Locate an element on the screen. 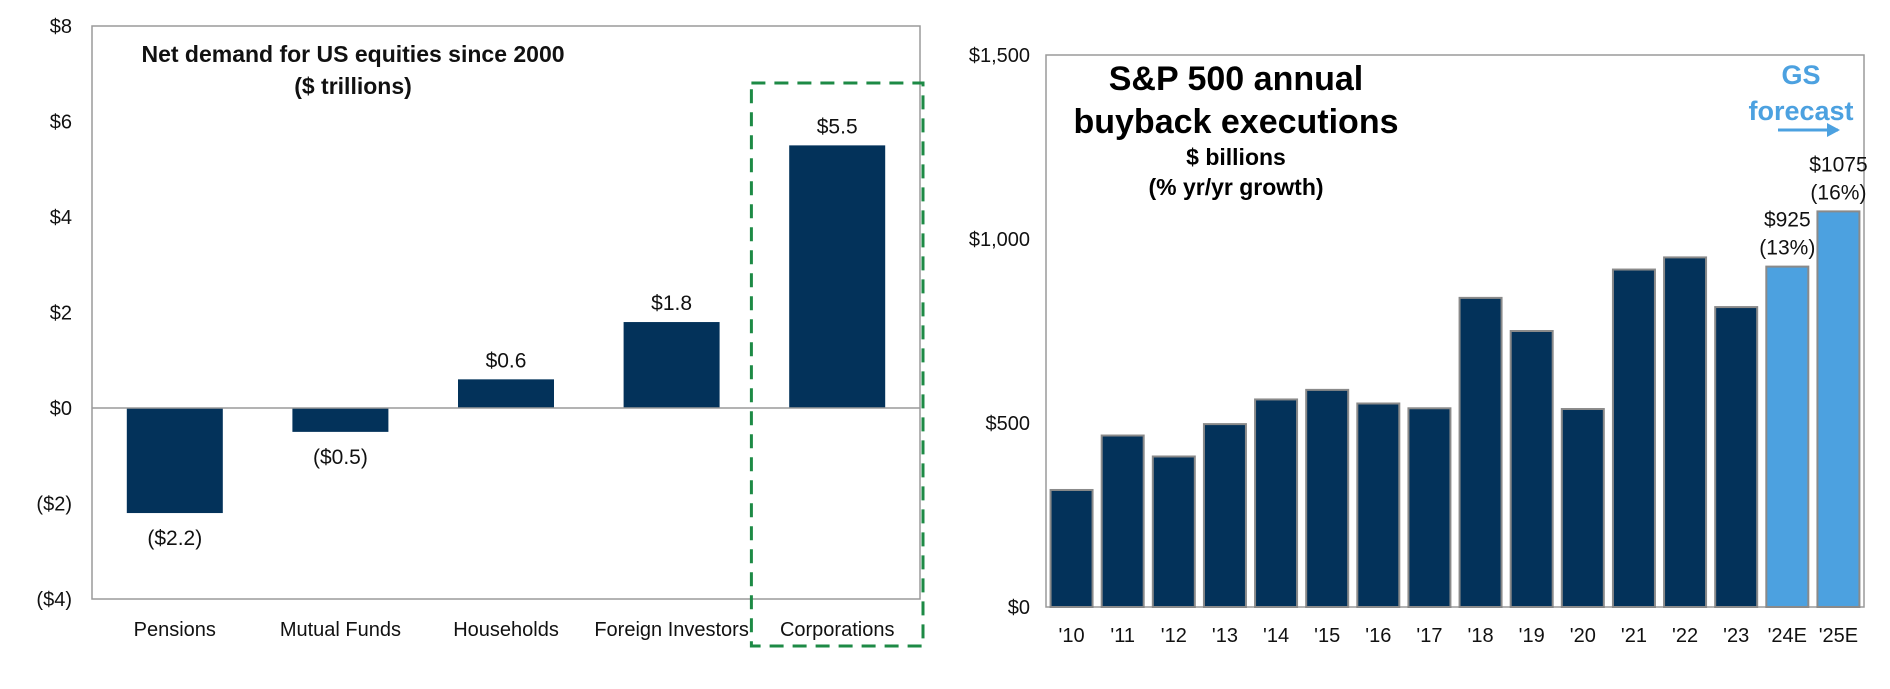  y-tick-label: ($2) is located at coordinates (54, 505).